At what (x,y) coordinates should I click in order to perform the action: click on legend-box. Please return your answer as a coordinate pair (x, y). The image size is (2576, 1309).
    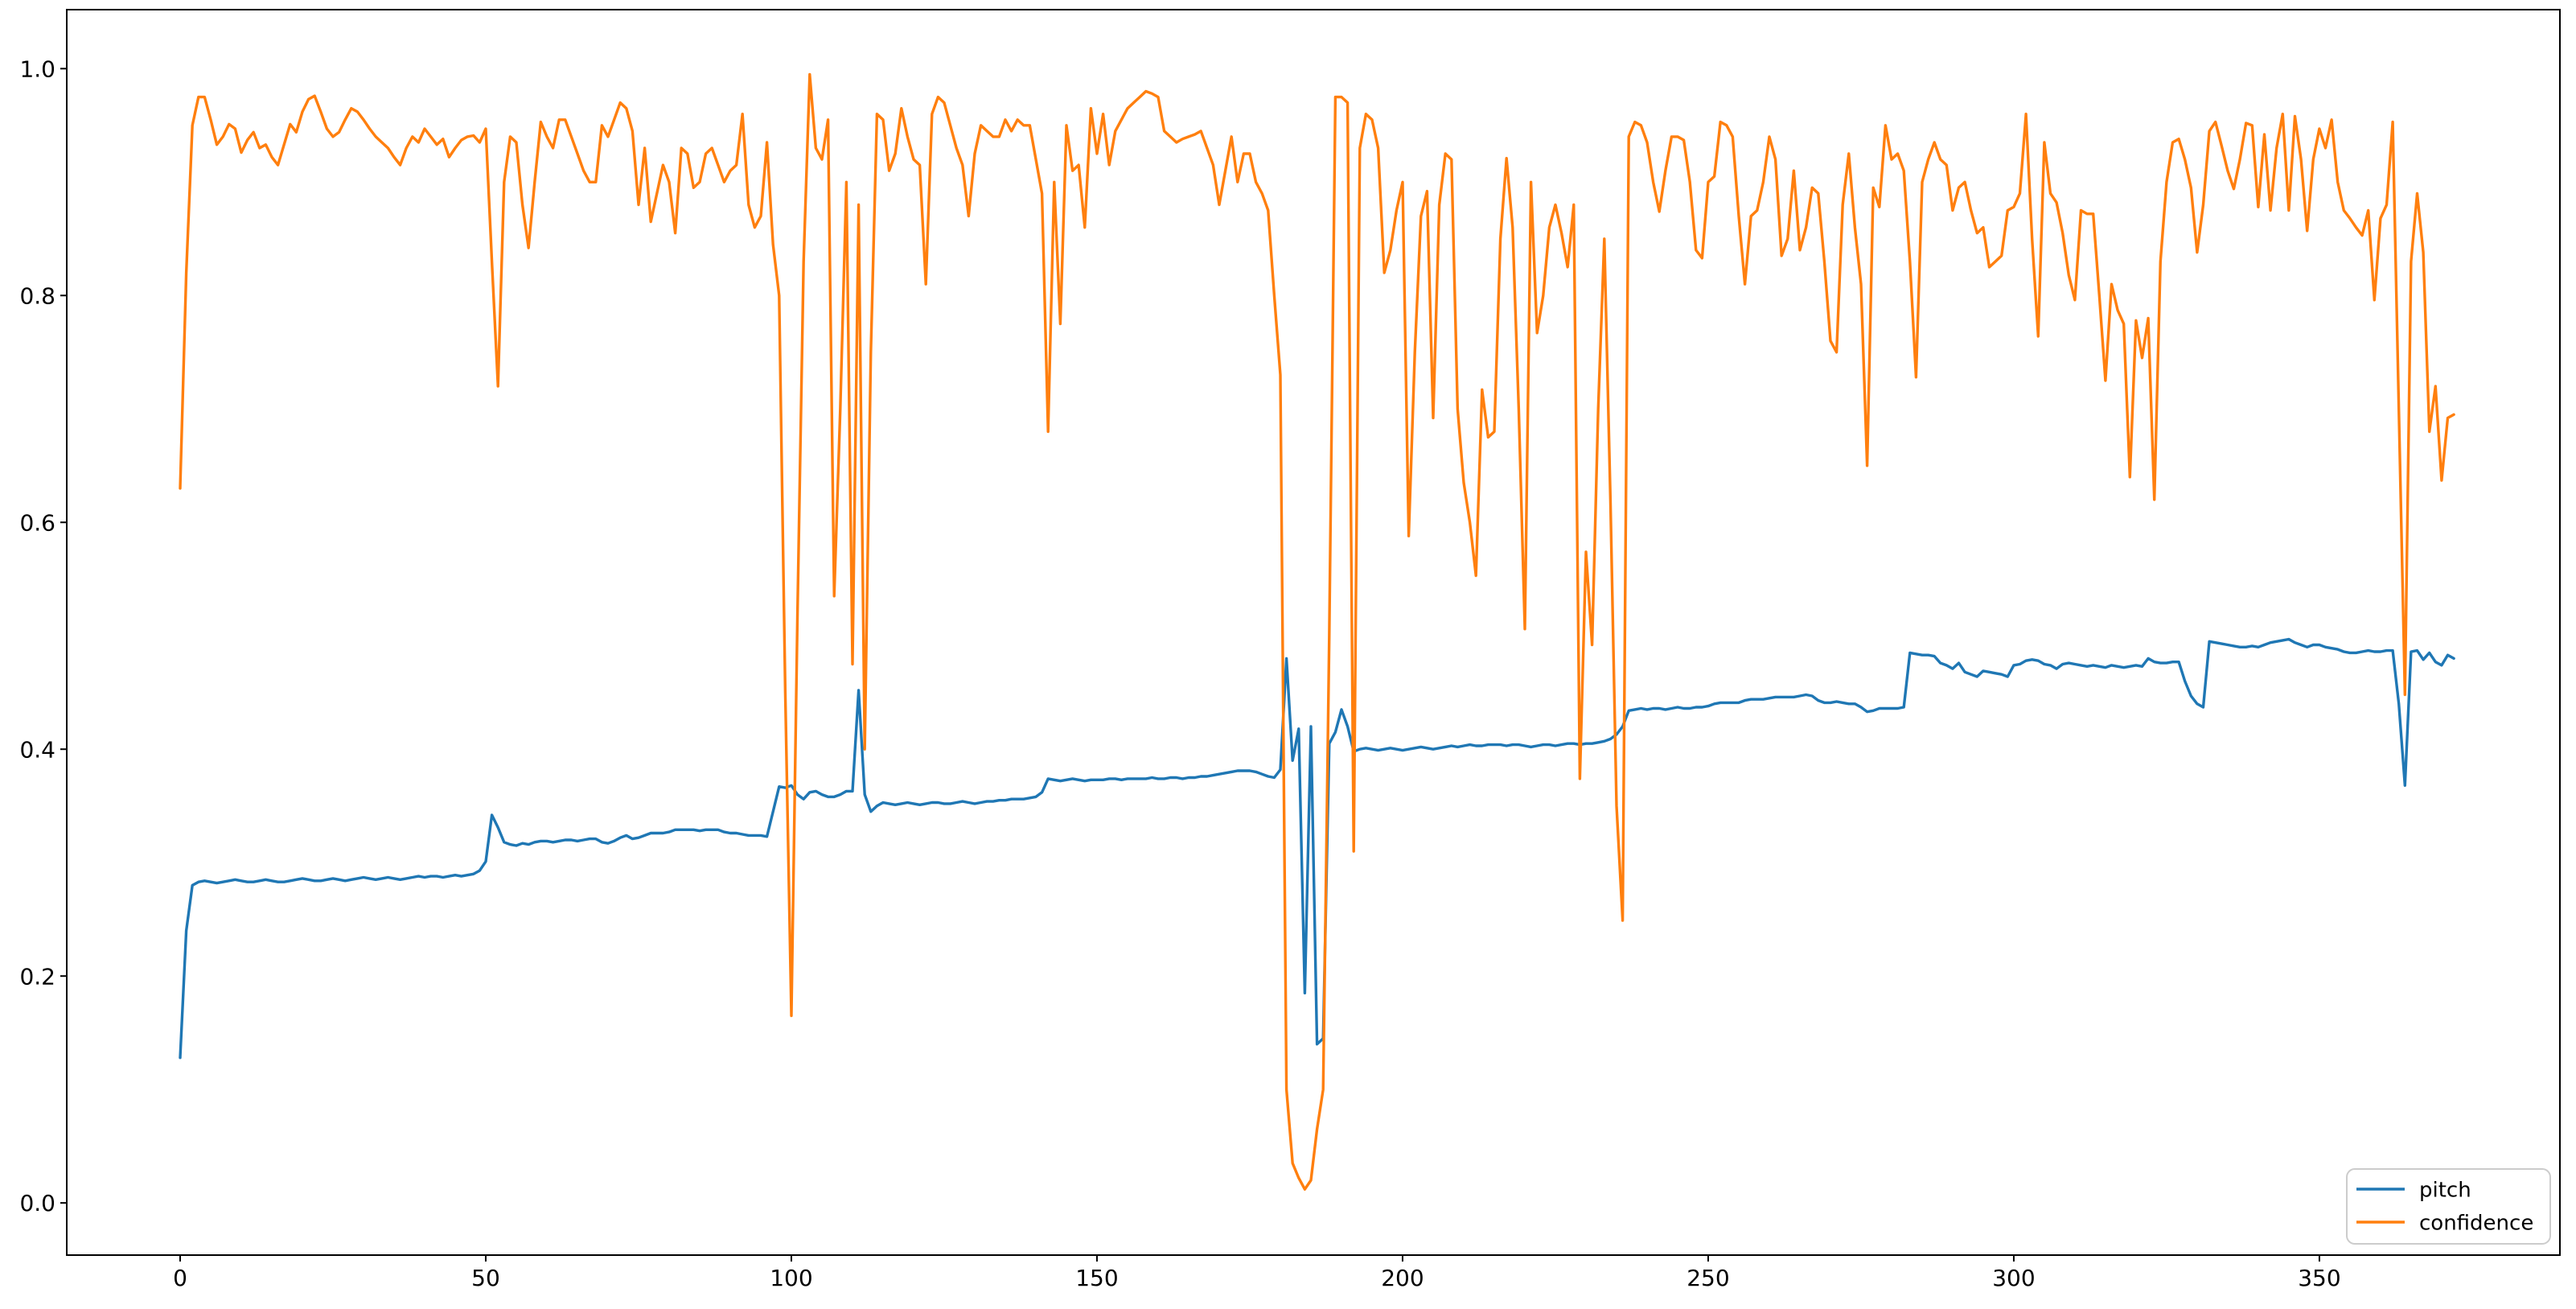
    Looking at the image, I should click on (2448, 1206).